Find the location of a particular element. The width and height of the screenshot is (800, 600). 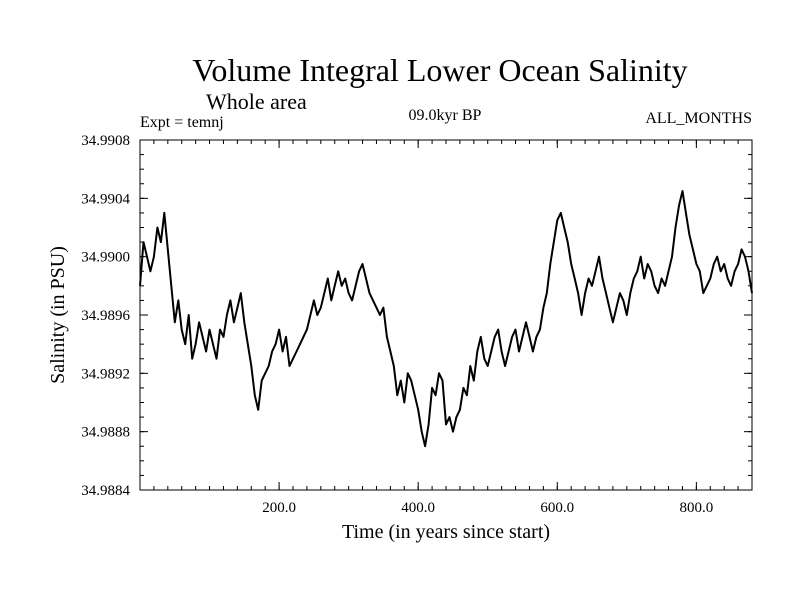

y-tick-label: 34.9904 is located at coordinates (105, 199).